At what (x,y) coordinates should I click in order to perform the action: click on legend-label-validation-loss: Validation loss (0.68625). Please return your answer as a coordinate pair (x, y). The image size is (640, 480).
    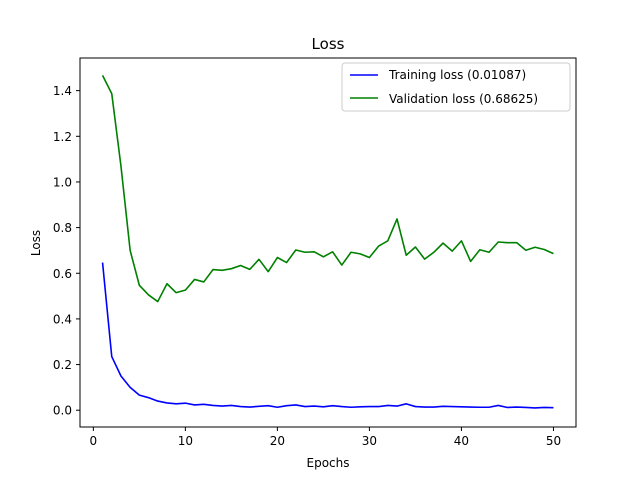
    Looking at the image, I should click on (463, 99).